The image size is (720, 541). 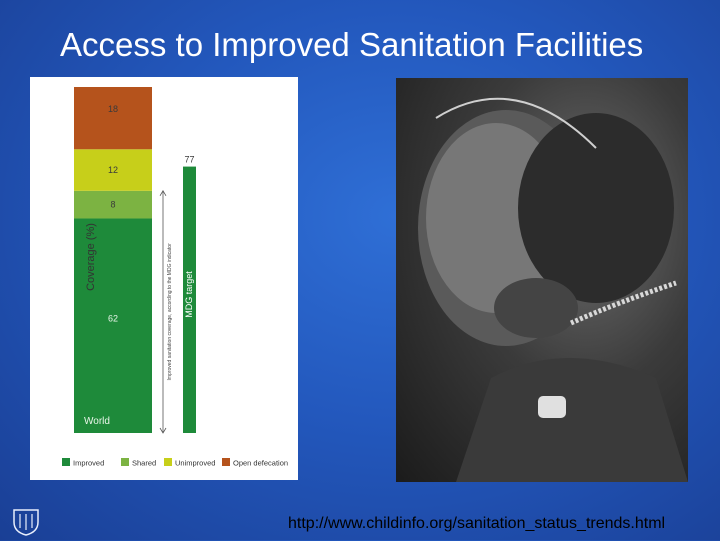 I want to click on data-label-unimproved: 12, so click(x=113, y=170).